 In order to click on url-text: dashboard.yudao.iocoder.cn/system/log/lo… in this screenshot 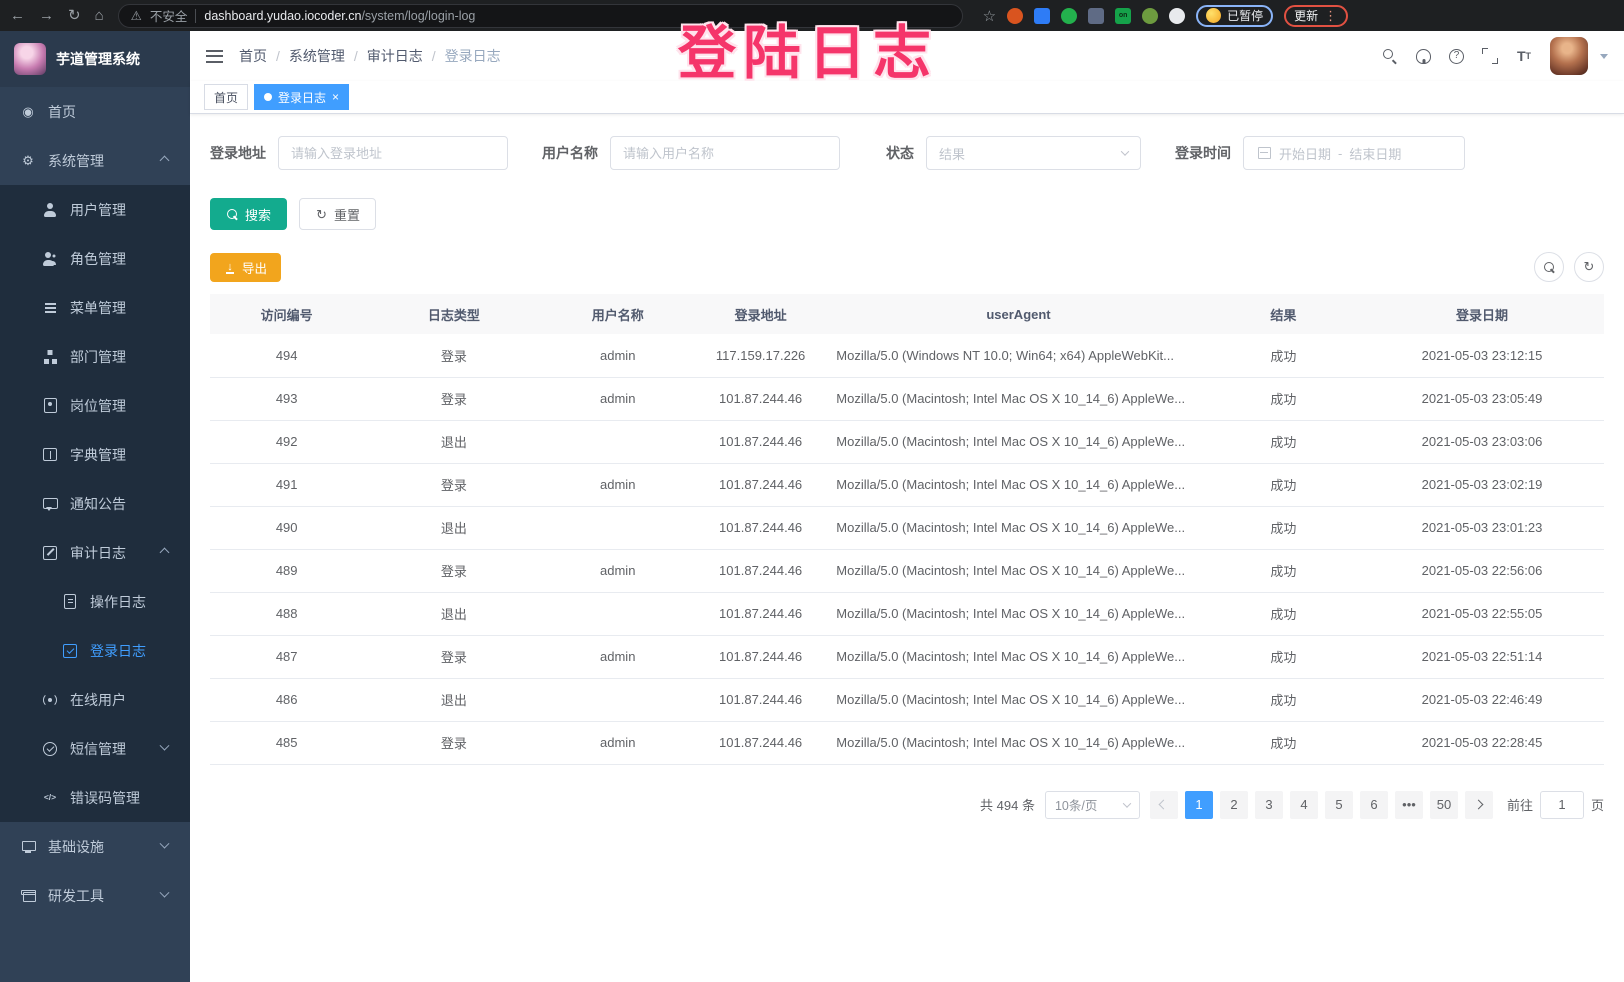, I will do `click(339, 16)`.